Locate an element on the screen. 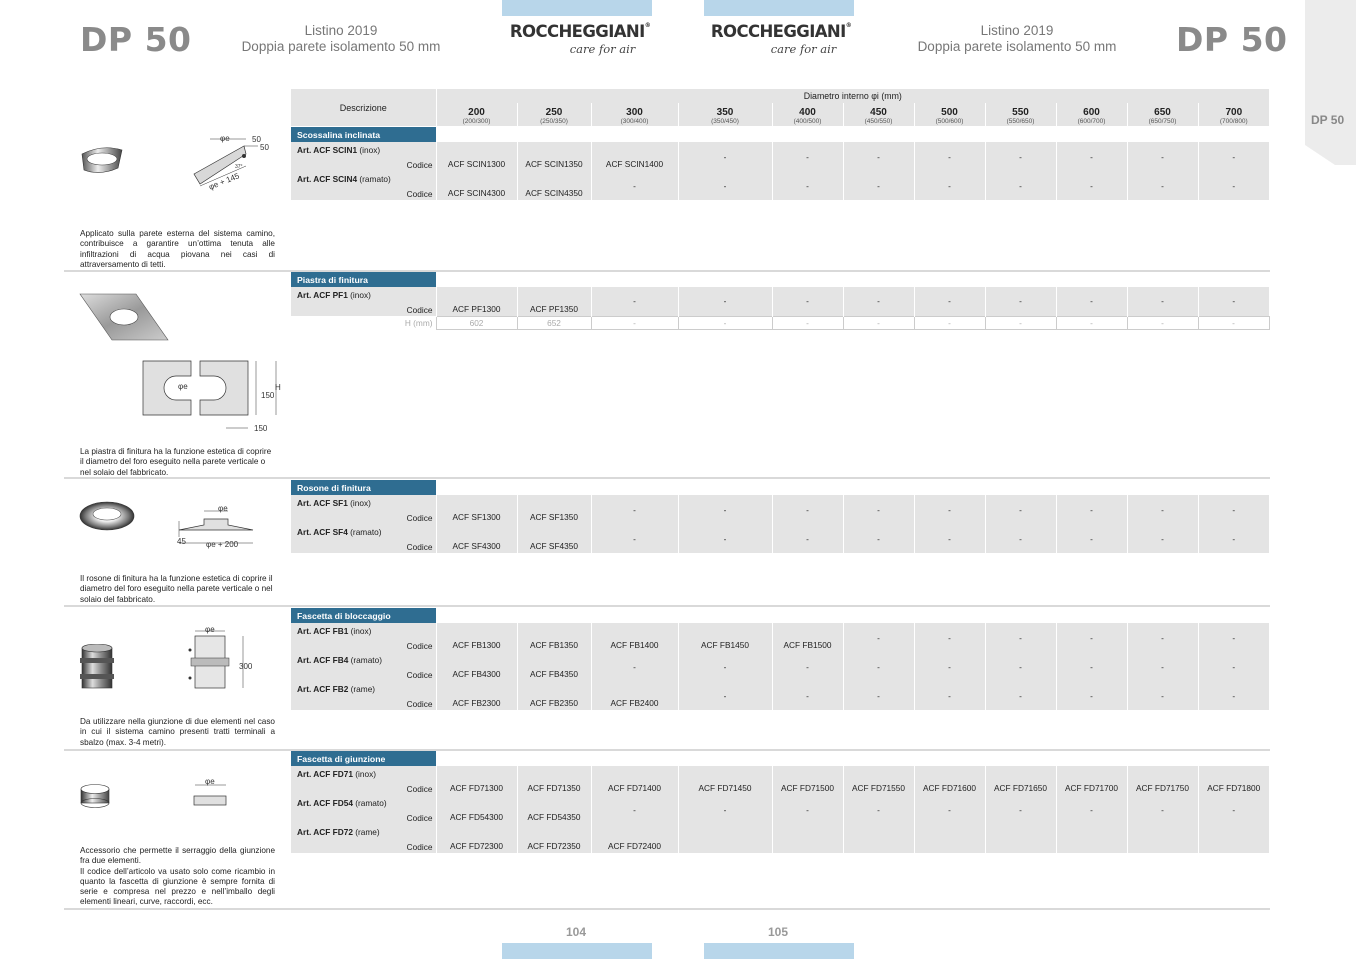 This screenshot has width=1356, height=959. code-cell: ACF FB1300 is located at coordinates (476, 637).